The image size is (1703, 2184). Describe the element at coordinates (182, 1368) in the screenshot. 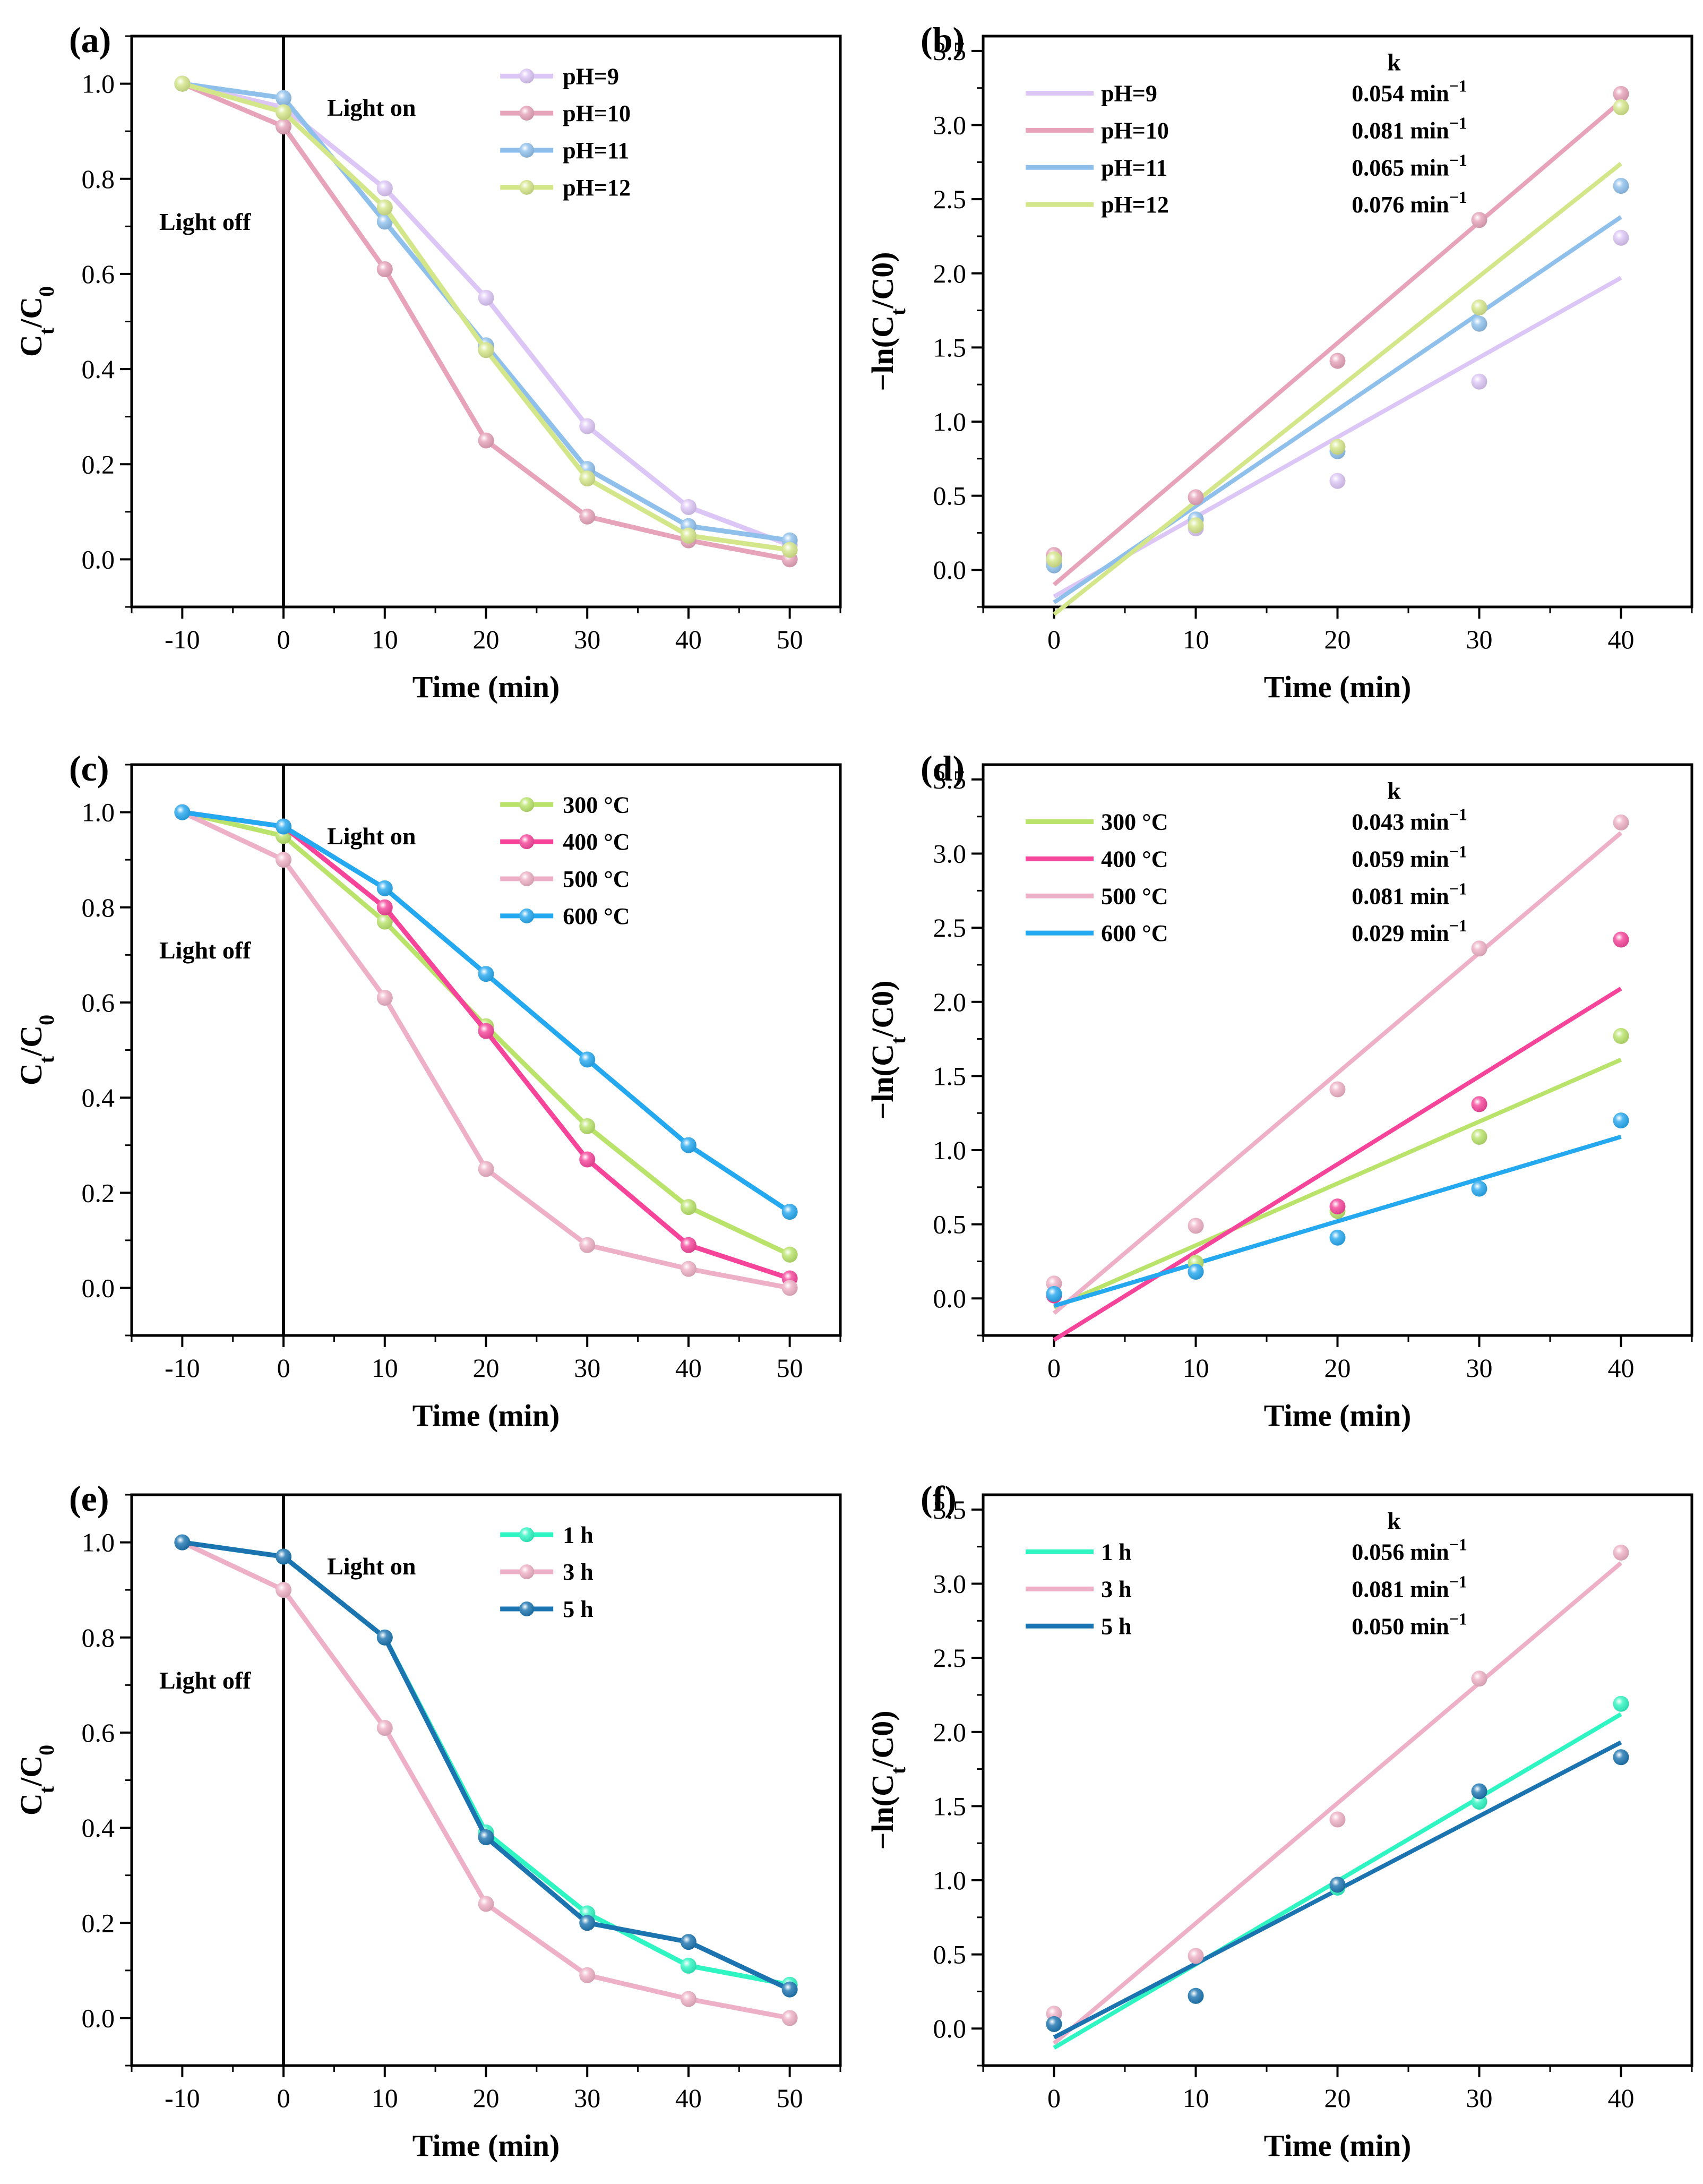

I see `x-tick-label: -10` at that location.